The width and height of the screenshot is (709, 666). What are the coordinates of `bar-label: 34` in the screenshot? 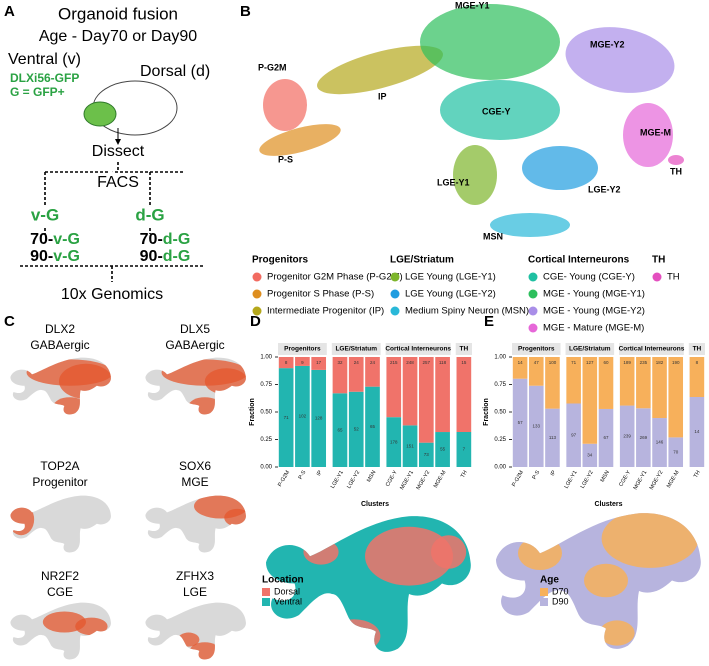 It's located at (590, 455).